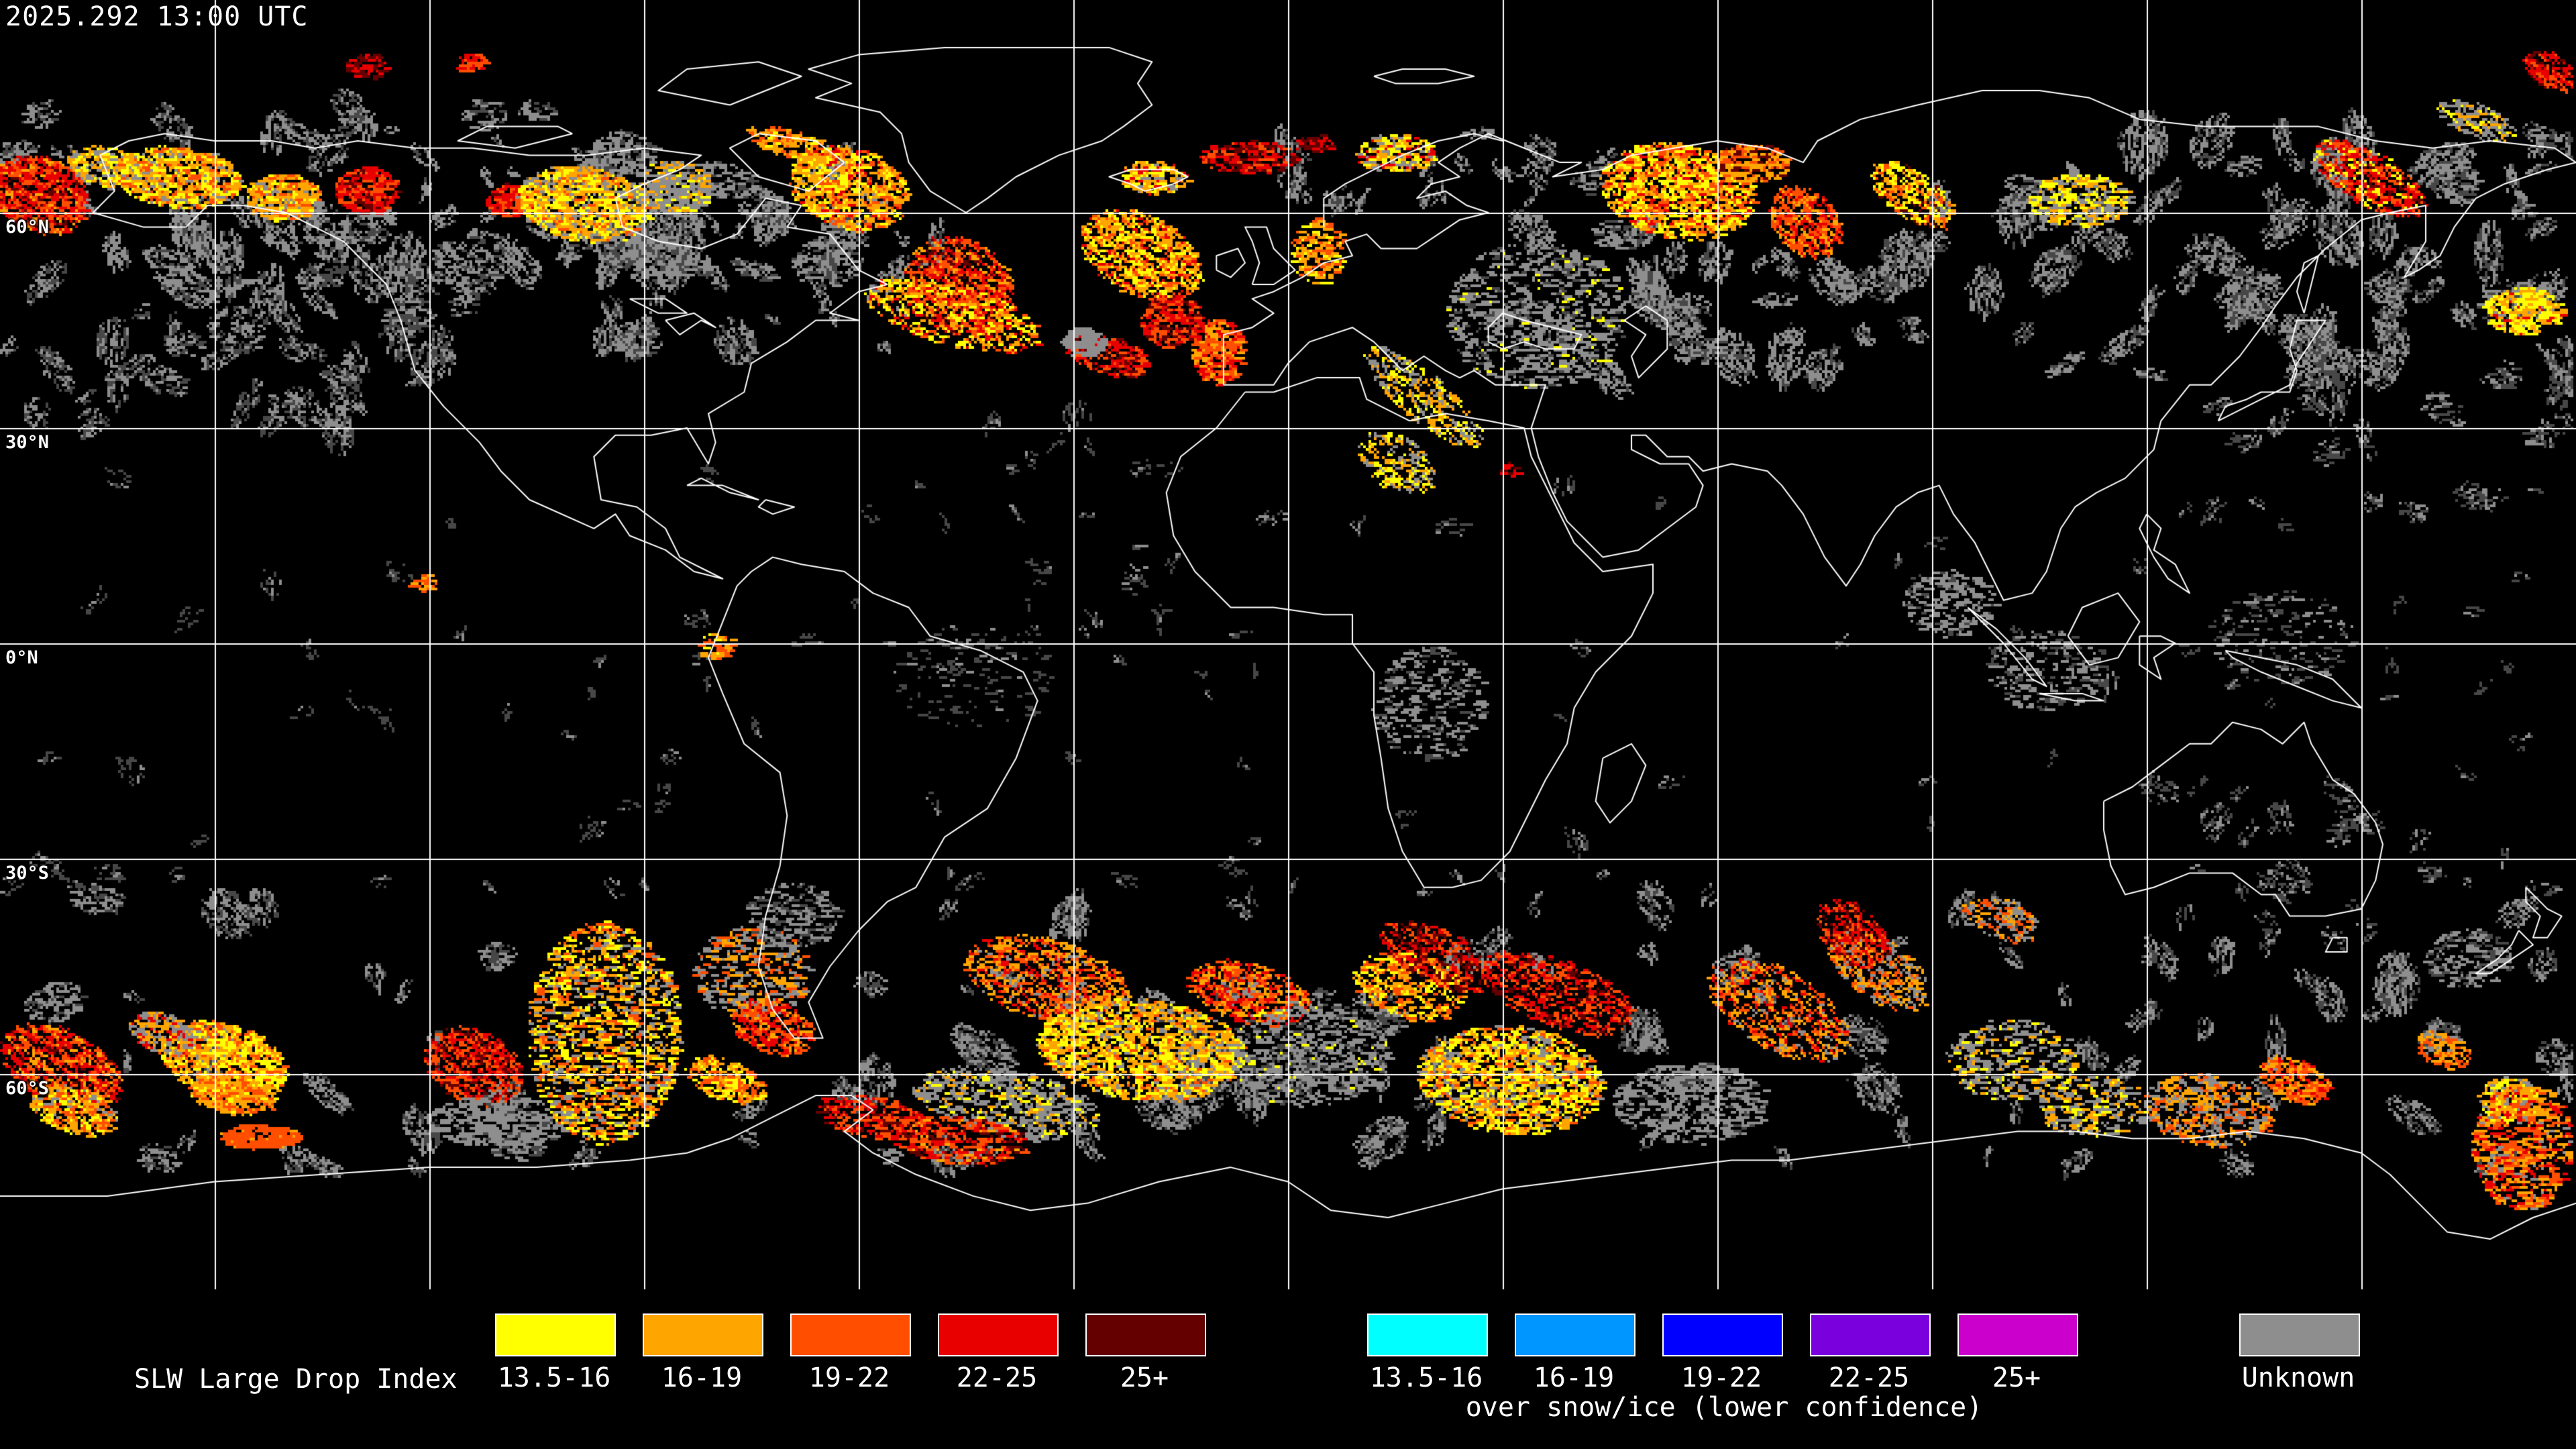 Image resolution: width=2576 pixels, height=1449 pixels. I want to click on latitude-label-30s: 30°S, so click(27, 873).